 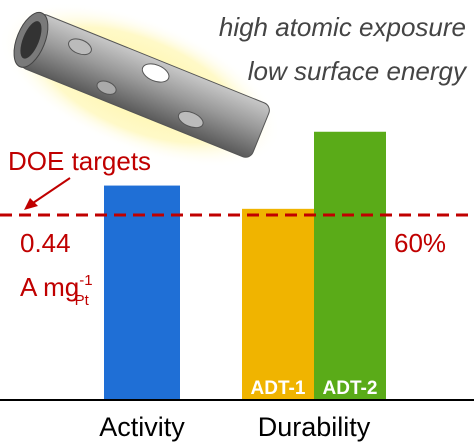 I want to click on activity-target-unit: A mg-1 Pt, so click(x=56, y=290).